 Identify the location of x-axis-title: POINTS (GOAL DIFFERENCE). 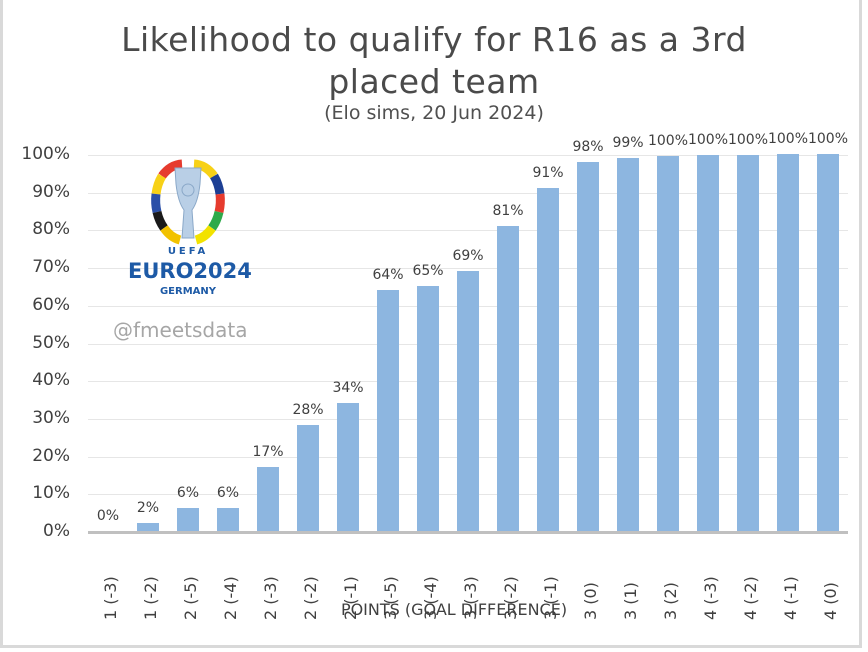
(454, 609).